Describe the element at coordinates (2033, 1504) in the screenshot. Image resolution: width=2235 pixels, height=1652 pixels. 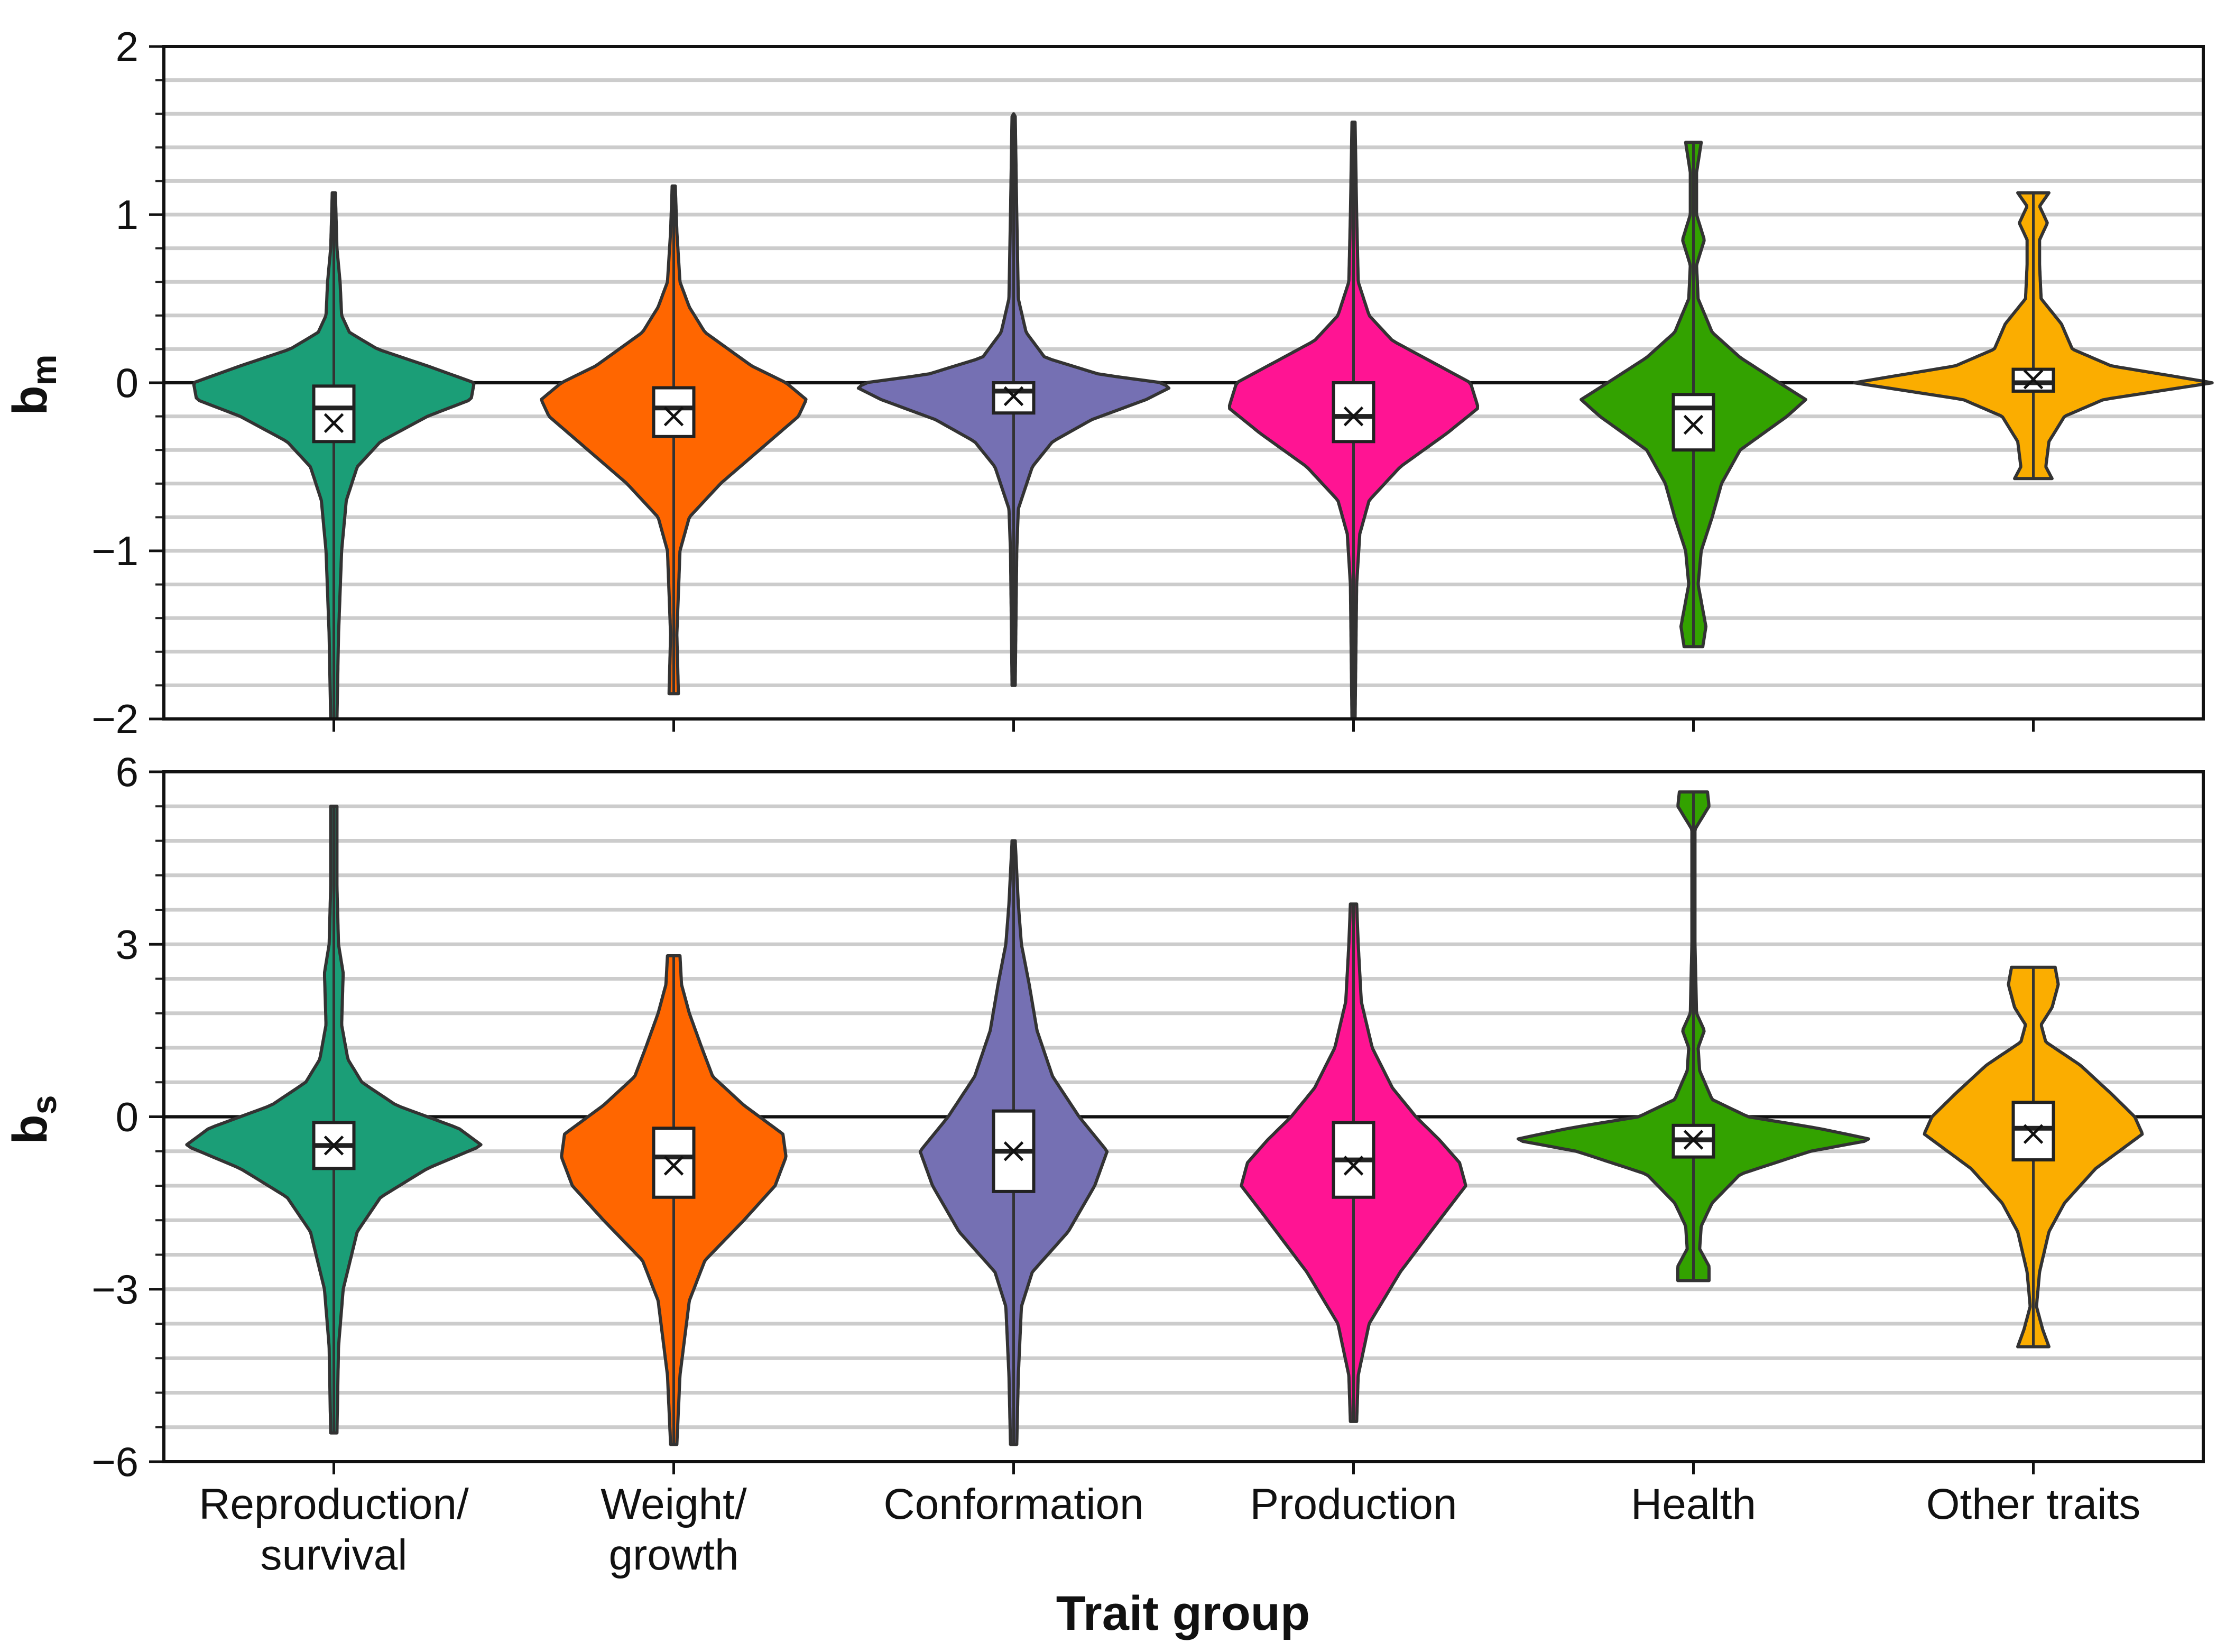
I see `x-category-label: Other traits` at that location.